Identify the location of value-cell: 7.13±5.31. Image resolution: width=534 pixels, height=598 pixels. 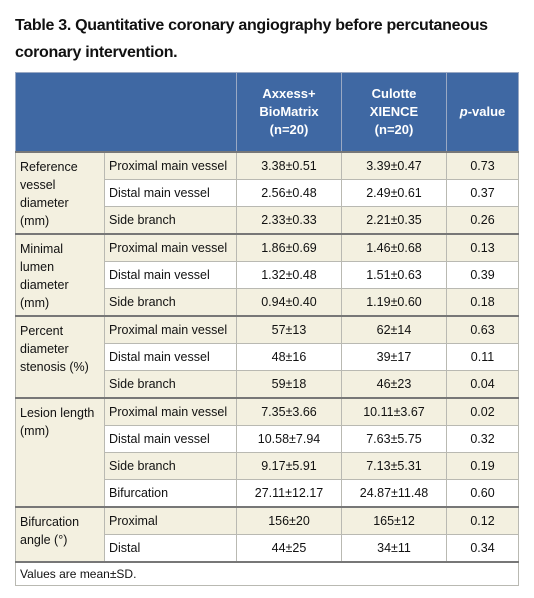
(394, 466).